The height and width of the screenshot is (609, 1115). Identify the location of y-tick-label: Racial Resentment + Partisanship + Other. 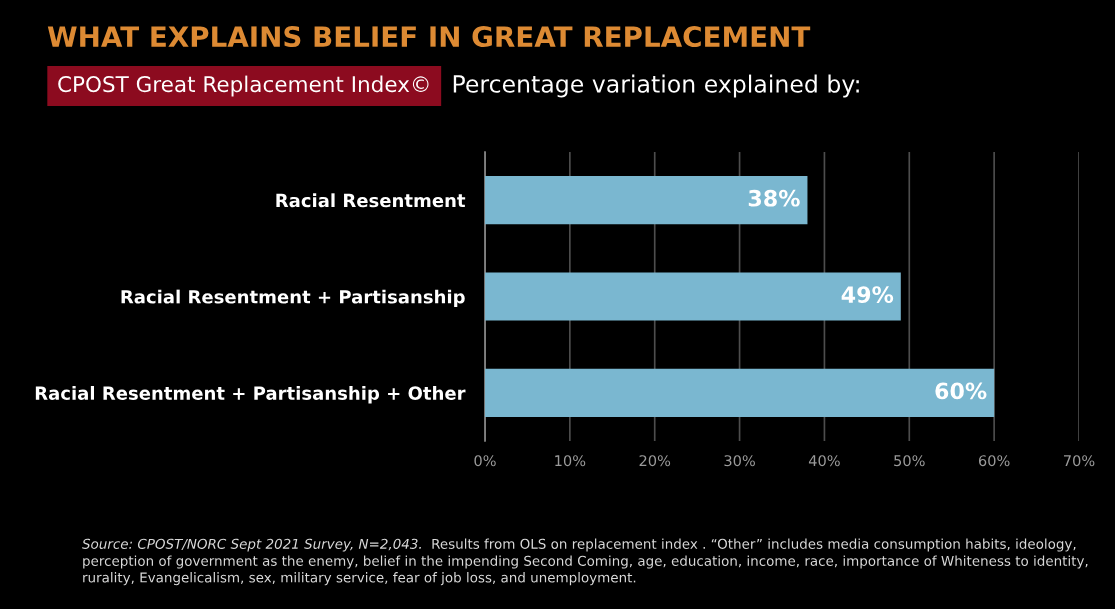
(250, 394).